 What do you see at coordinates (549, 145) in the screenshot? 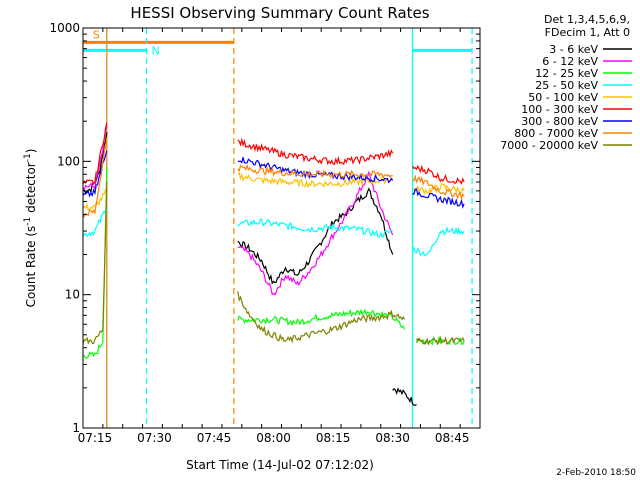
I see `legend-label-8: 7000 - 20000 keV` at bounding box center [549, 145].